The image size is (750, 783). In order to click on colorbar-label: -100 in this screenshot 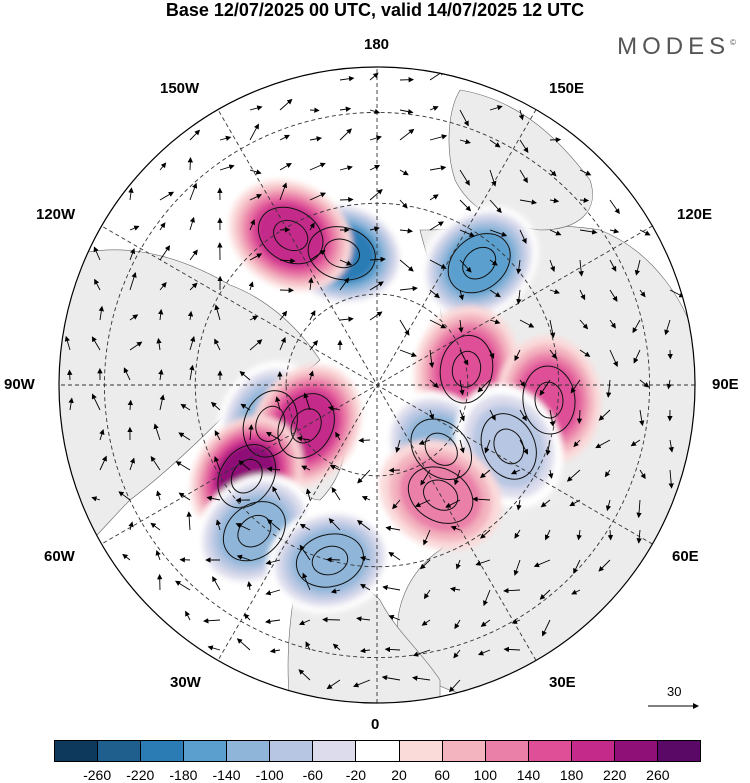, I will do `click(269, 775)`.